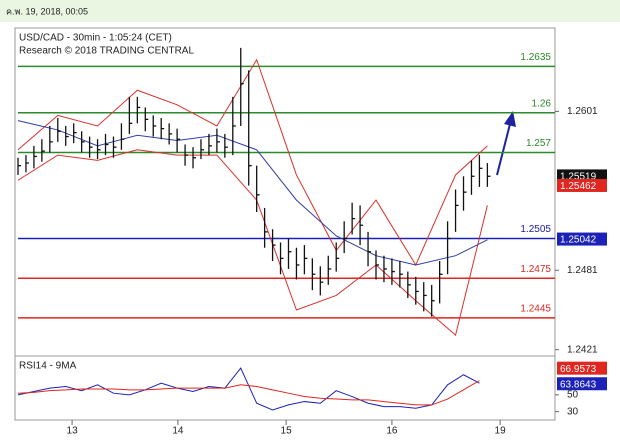 The width and height of the screenshot is (620, 443). I want to click on level-label: 1.2475, so click(535, 269).